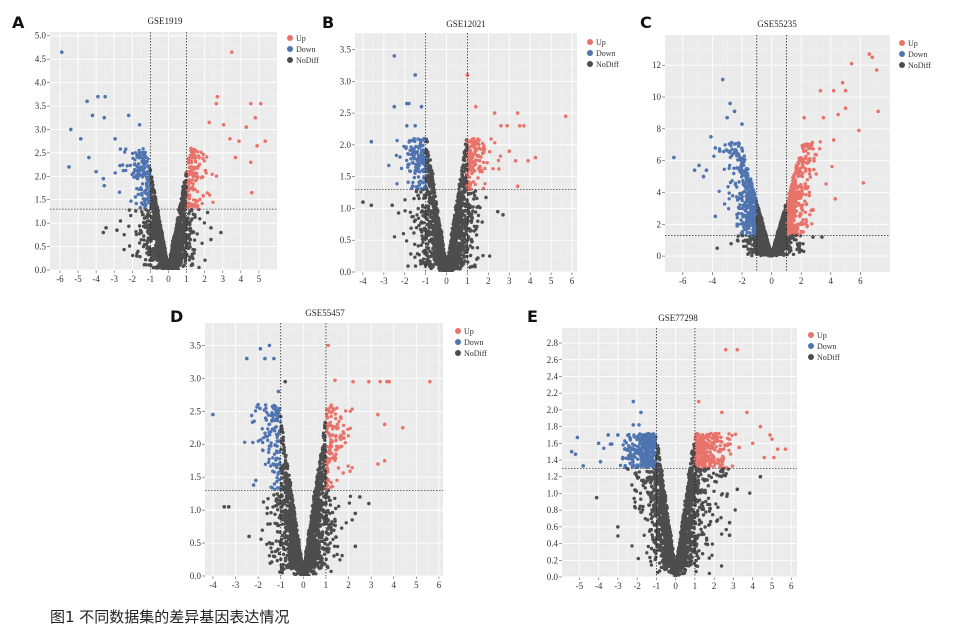 The width and height of the screenshot is (963, 628). I want to click on x-tick-label: -2, so click(133, 279).